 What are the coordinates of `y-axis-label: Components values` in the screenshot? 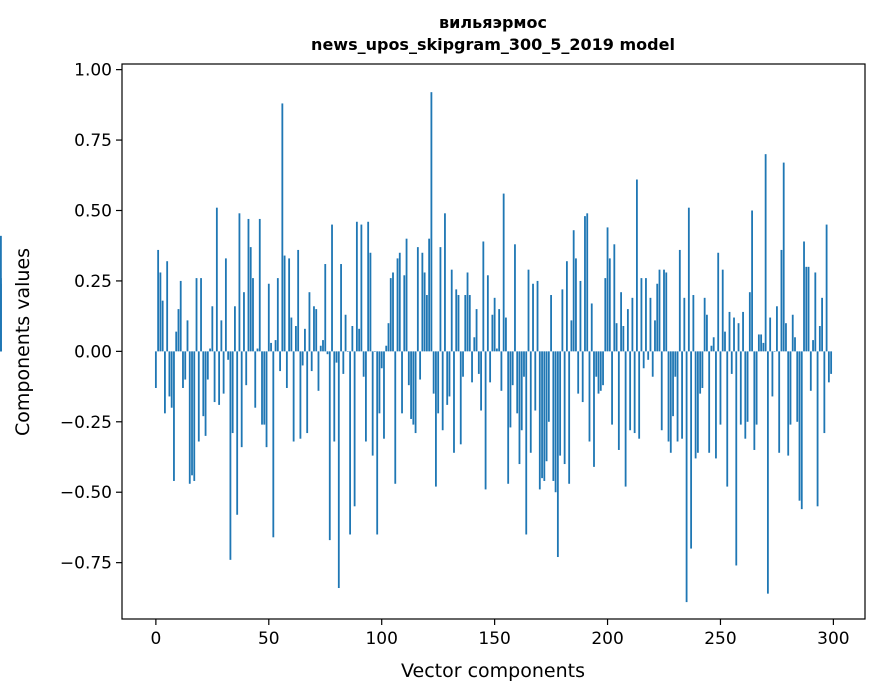 It's located at (23, 342).